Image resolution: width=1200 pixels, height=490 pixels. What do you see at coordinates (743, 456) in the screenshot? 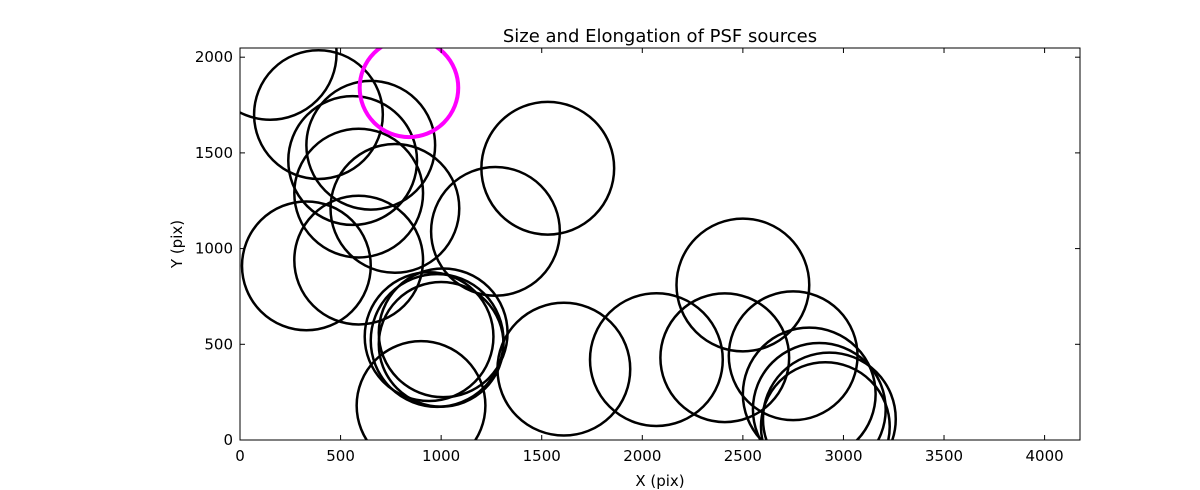
I see `x-tick-label-2500: 2500` at bounding box center [743, 456].